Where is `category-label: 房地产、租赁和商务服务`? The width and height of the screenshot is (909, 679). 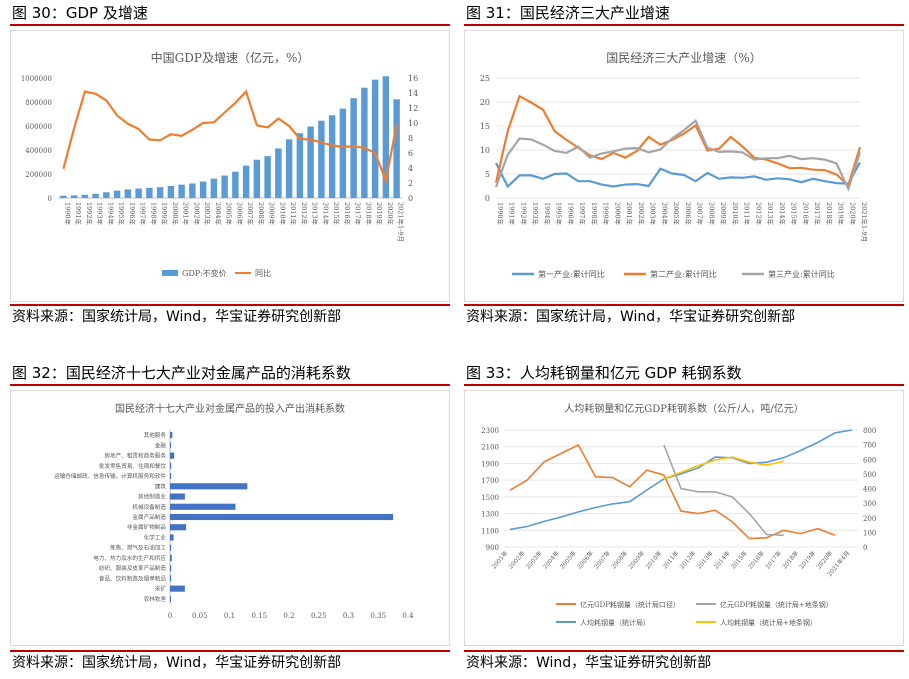 category-label: 房地产、租赁和商务服务 is located at coordinates (135, 456).